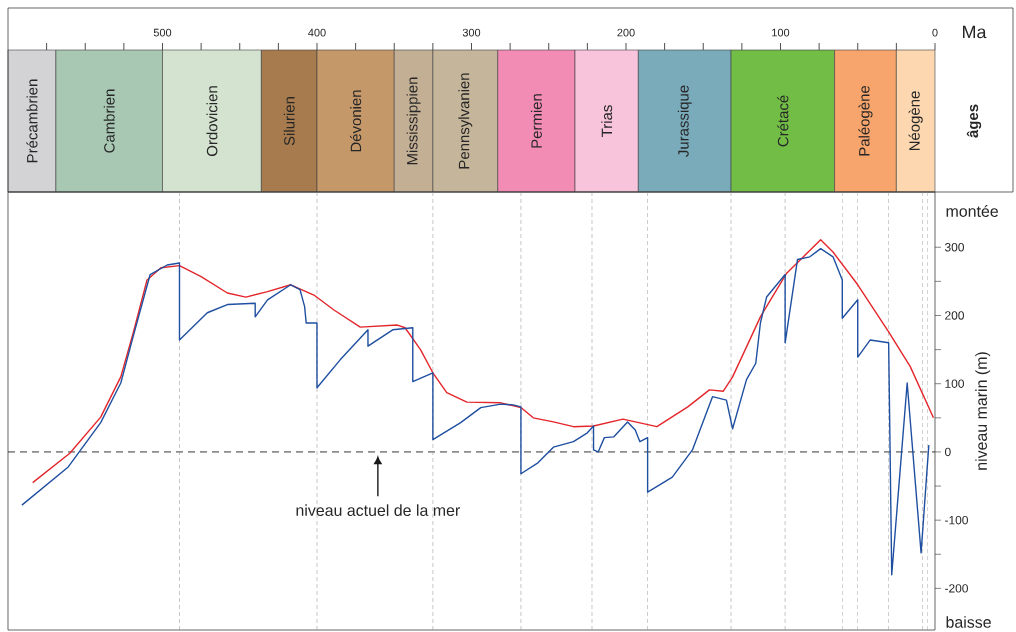 The width and height of the screenshot is (1016, 632). What do you see at coordinates (783, 121) in the screenshot?
I see `series-label: Crétacé` at bounding box center [783, 121].